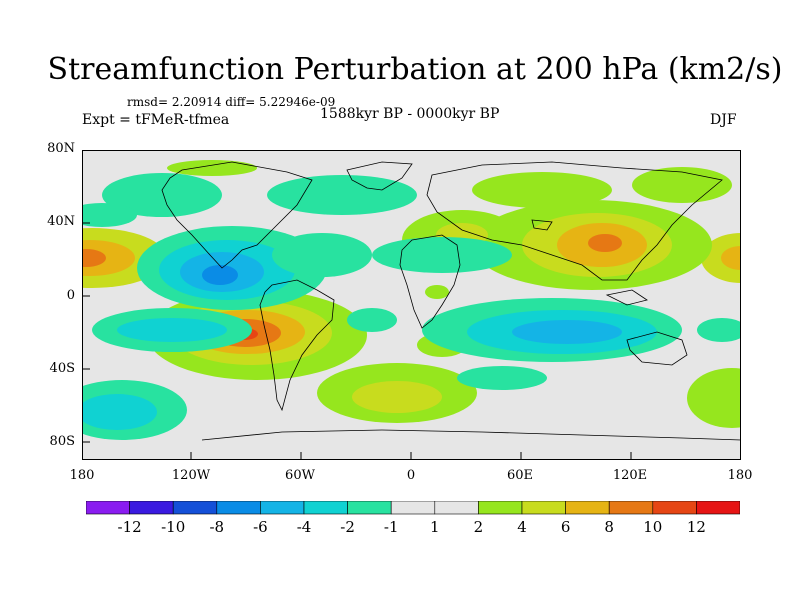 This screenshot has width=800, height=600. I want to click on lon-label-0: 0, so click(411, 475).